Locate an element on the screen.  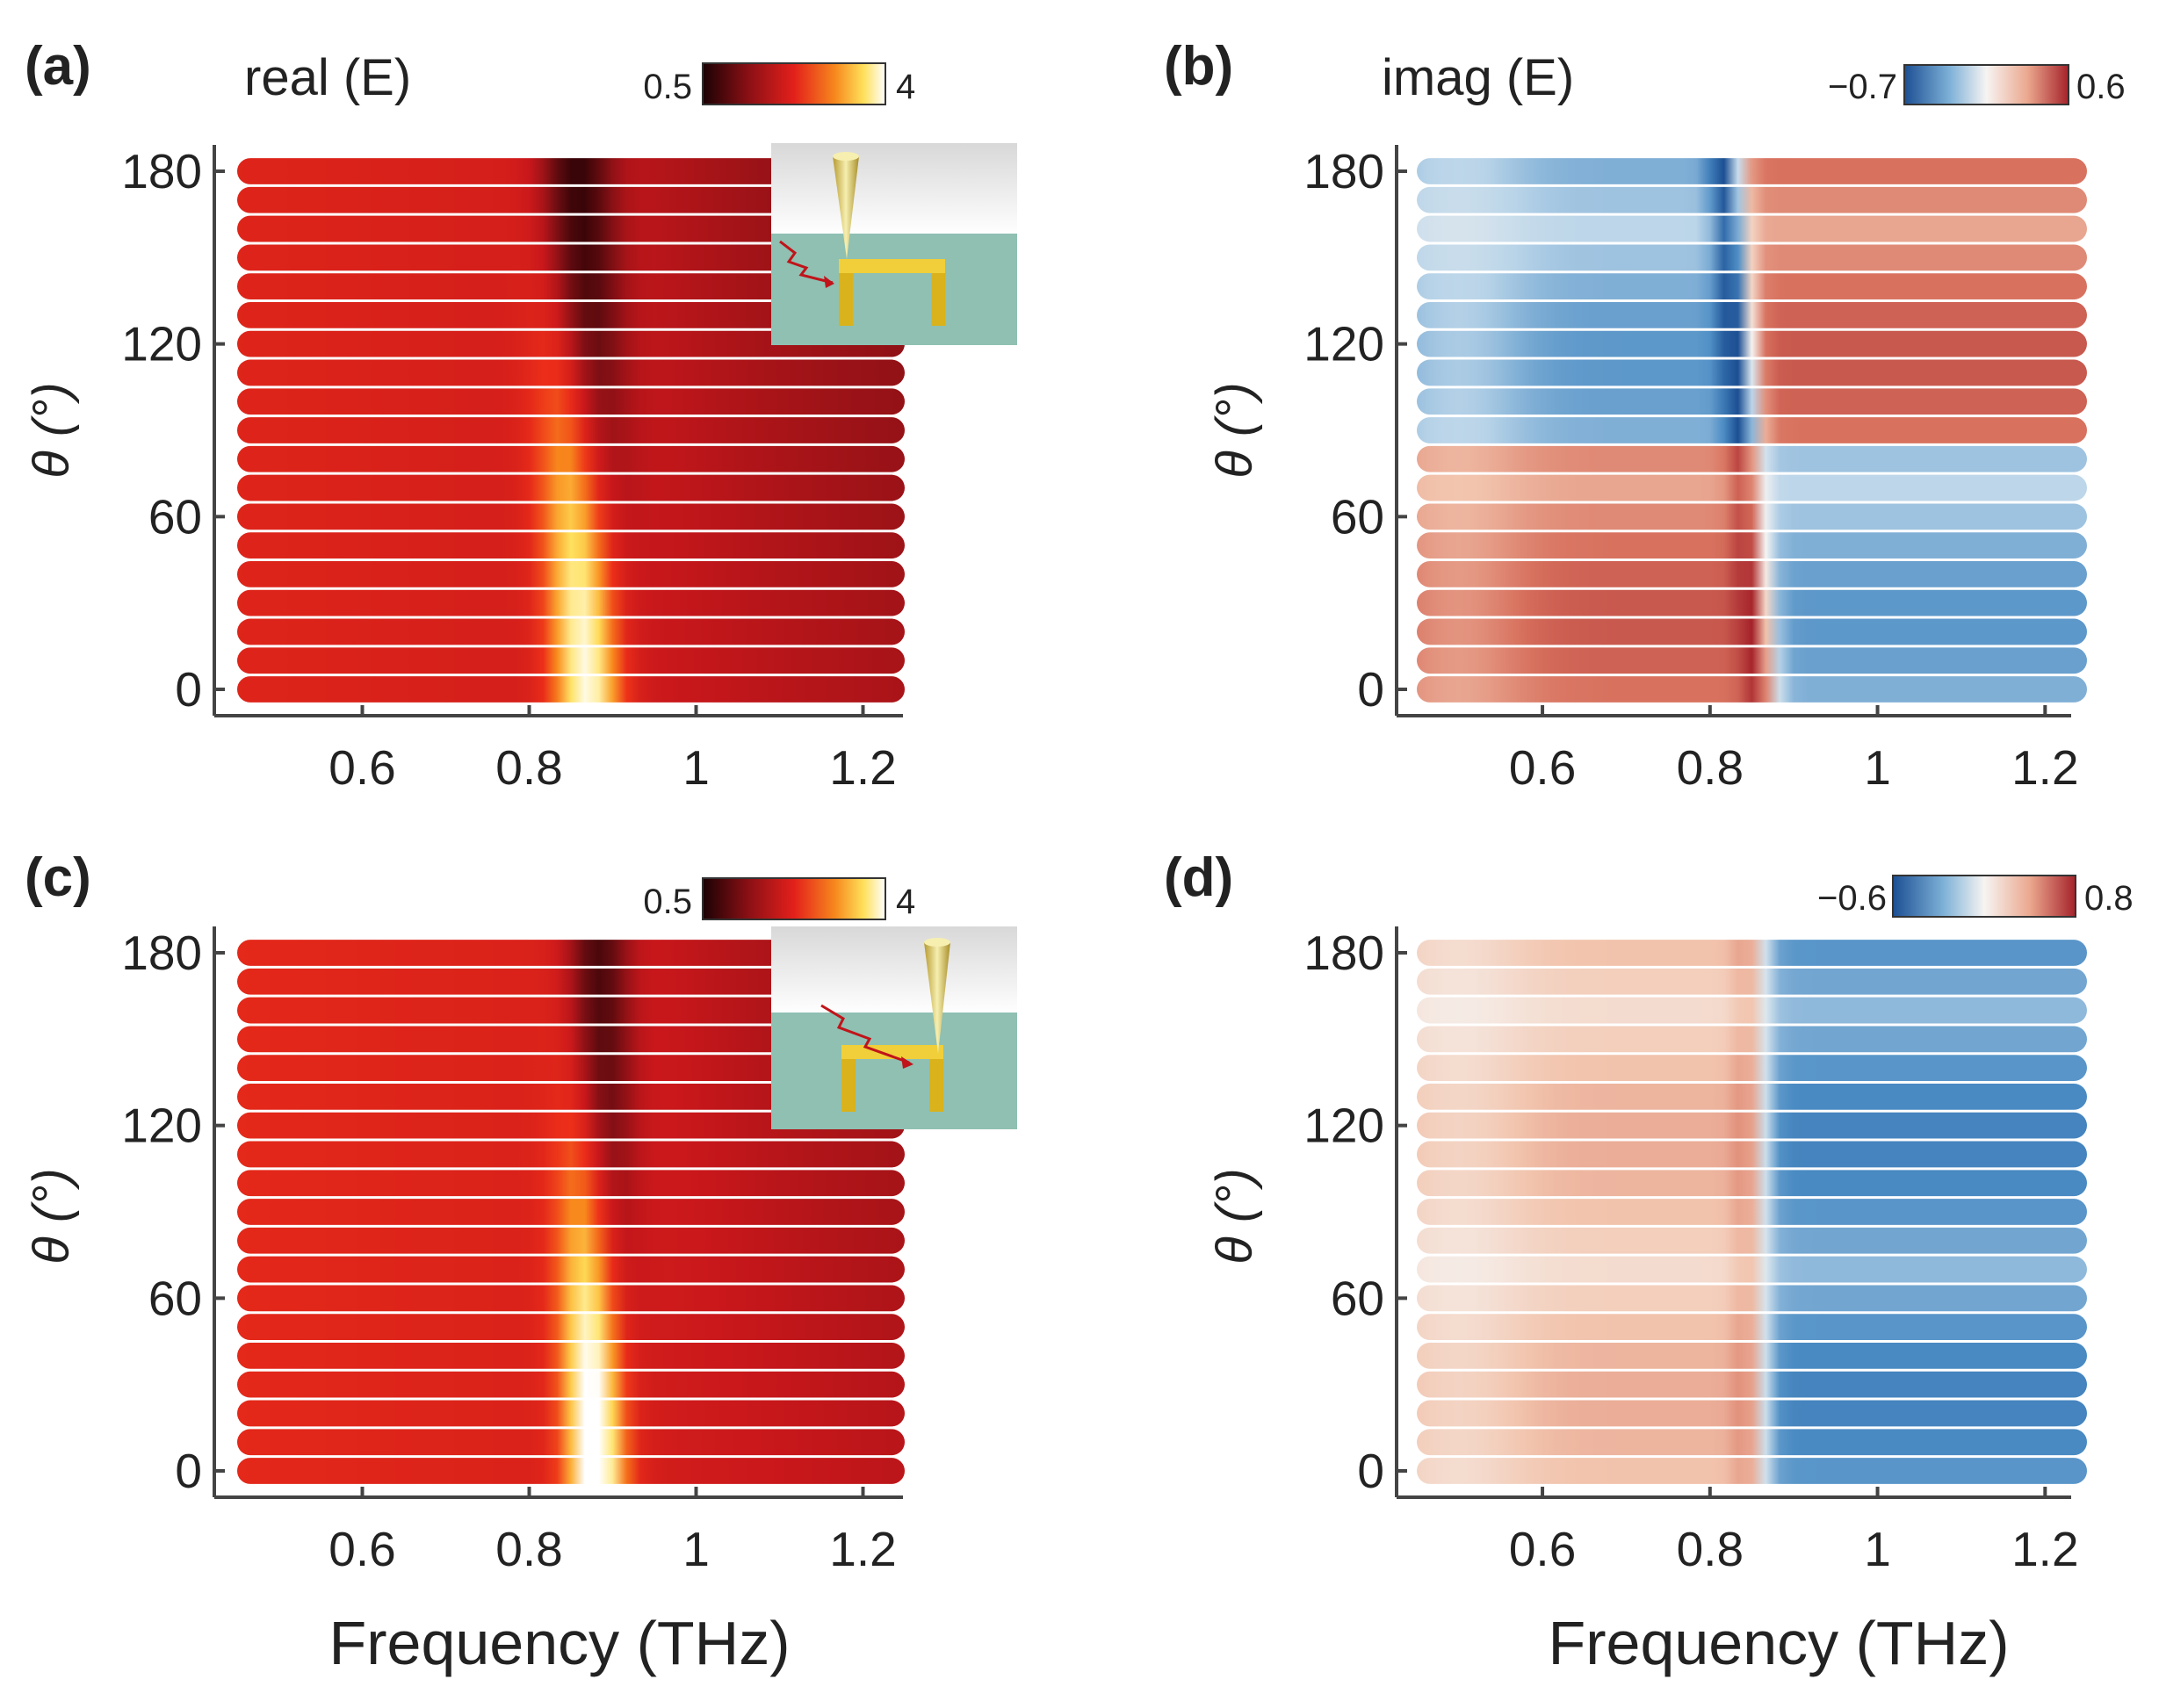
panel-b-heatmap is located at coordinates (1752, 430).